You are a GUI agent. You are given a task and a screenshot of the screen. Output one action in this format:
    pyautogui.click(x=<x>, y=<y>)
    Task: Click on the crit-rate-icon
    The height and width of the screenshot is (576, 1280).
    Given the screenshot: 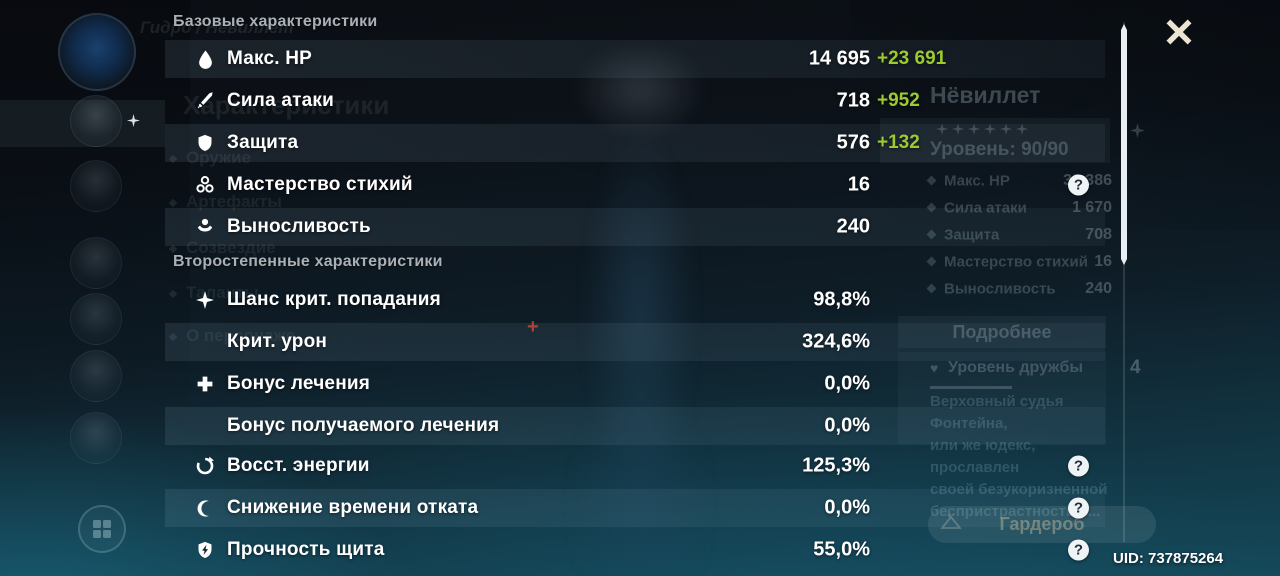 What is the action you would take?
    pyautogui.click(x=205, y=300)
    